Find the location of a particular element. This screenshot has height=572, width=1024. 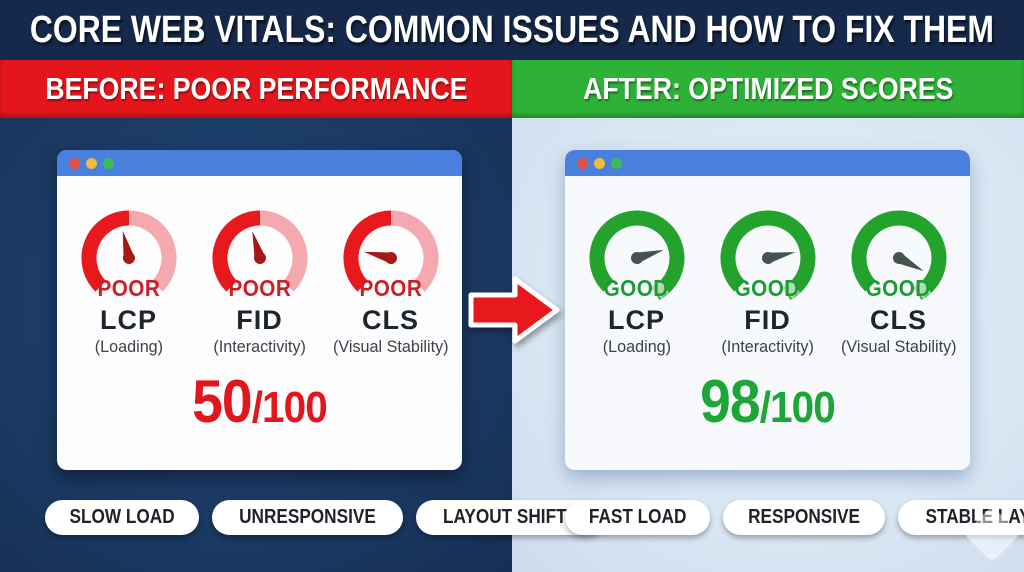

header-before-label: BEFORE: POOR PERFORMANCE is located at coordinates (256, 88).